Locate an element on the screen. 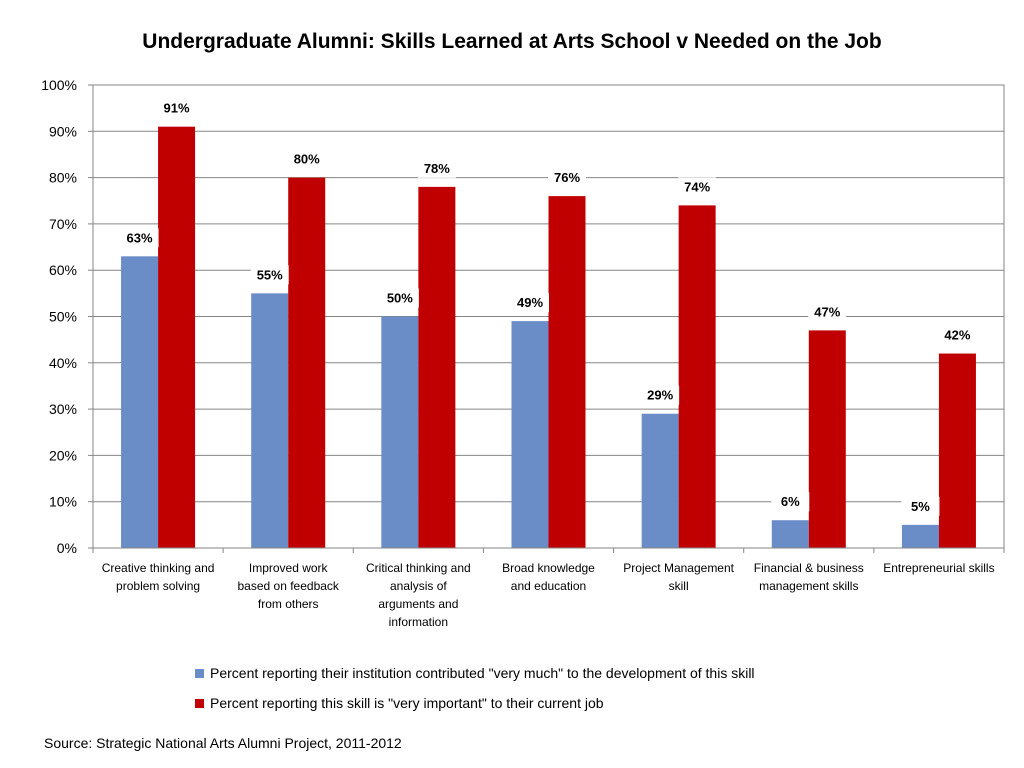  x-category-label-line: based on feedback is located at coordinates (289, 586).